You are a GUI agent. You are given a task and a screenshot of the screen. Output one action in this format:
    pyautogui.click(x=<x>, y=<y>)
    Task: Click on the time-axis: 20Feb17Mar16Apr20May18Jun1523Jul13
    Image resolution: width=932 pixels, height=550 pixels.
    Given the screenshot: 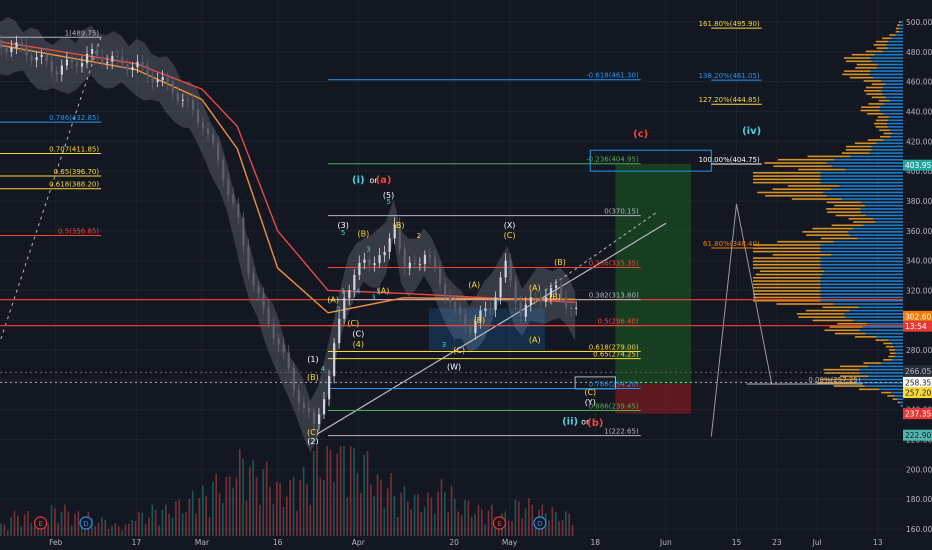 What is the action you would take?
    pyautogui.click(x=451, y=543)
    